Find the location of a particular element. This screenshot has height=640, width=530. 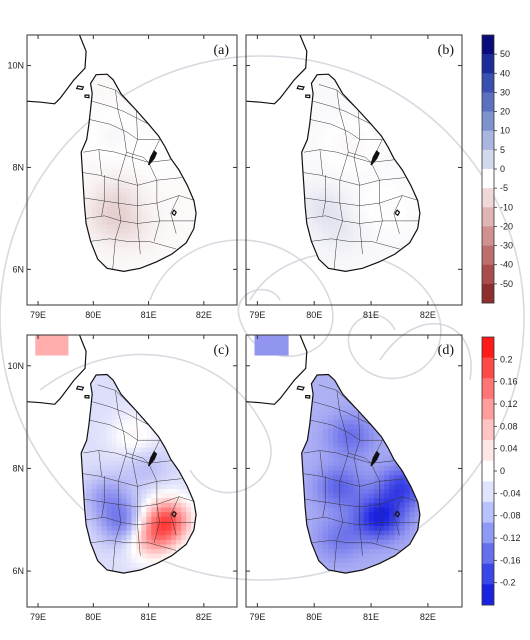

colorbar-label: -30 is located at coordinates (506, 246).